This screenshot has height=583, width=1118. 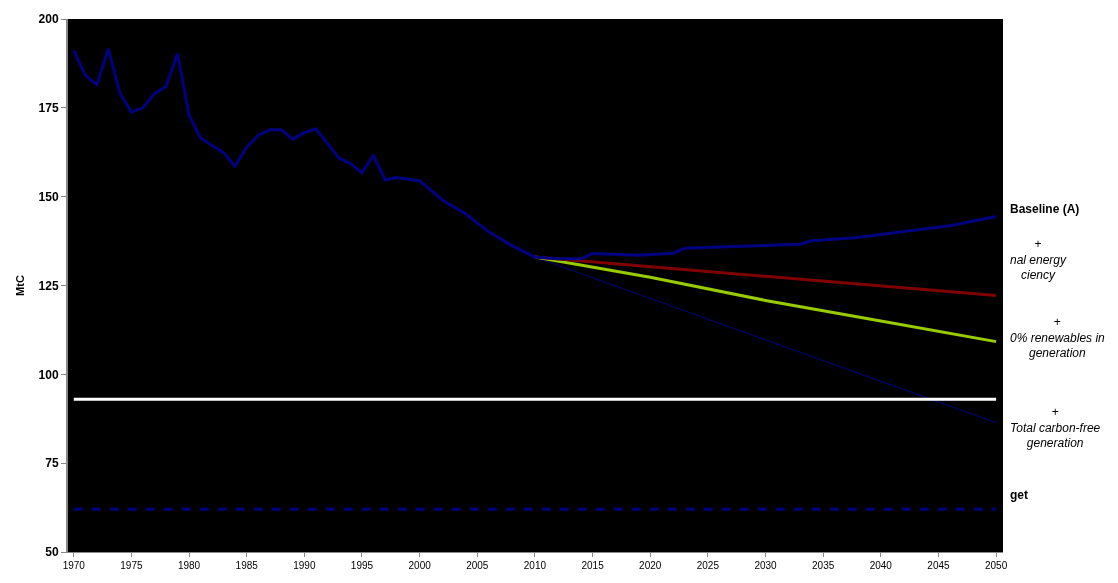 What do you see at coordinates (996, 565) in the screenshot?
I see `x-tick-label: 2050` at bounding box center [996, 565].